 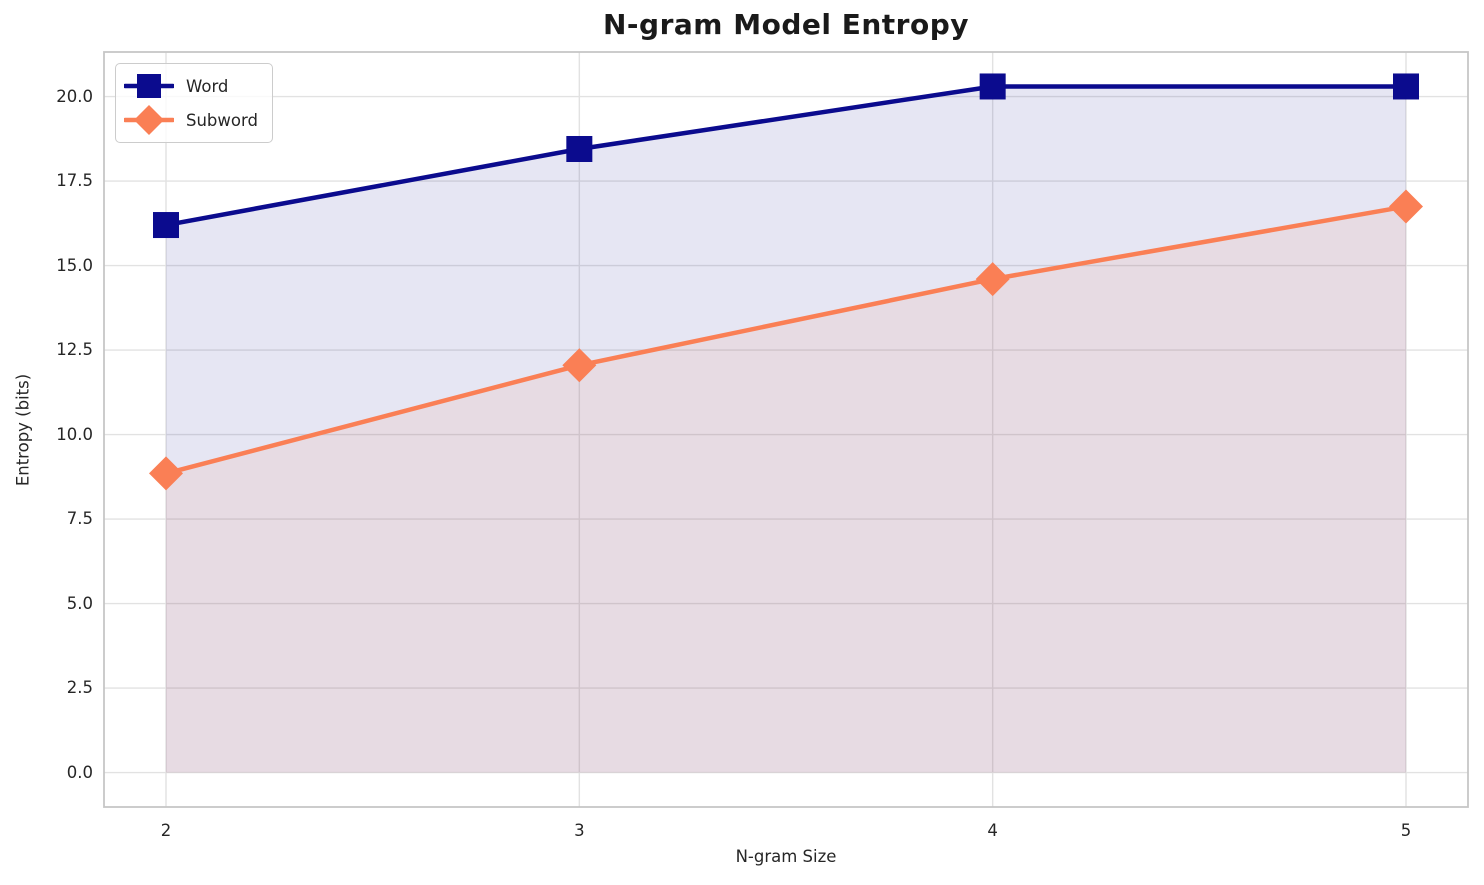 I want to click on legend-label-subword: Subword, so click(x=222, y=120).